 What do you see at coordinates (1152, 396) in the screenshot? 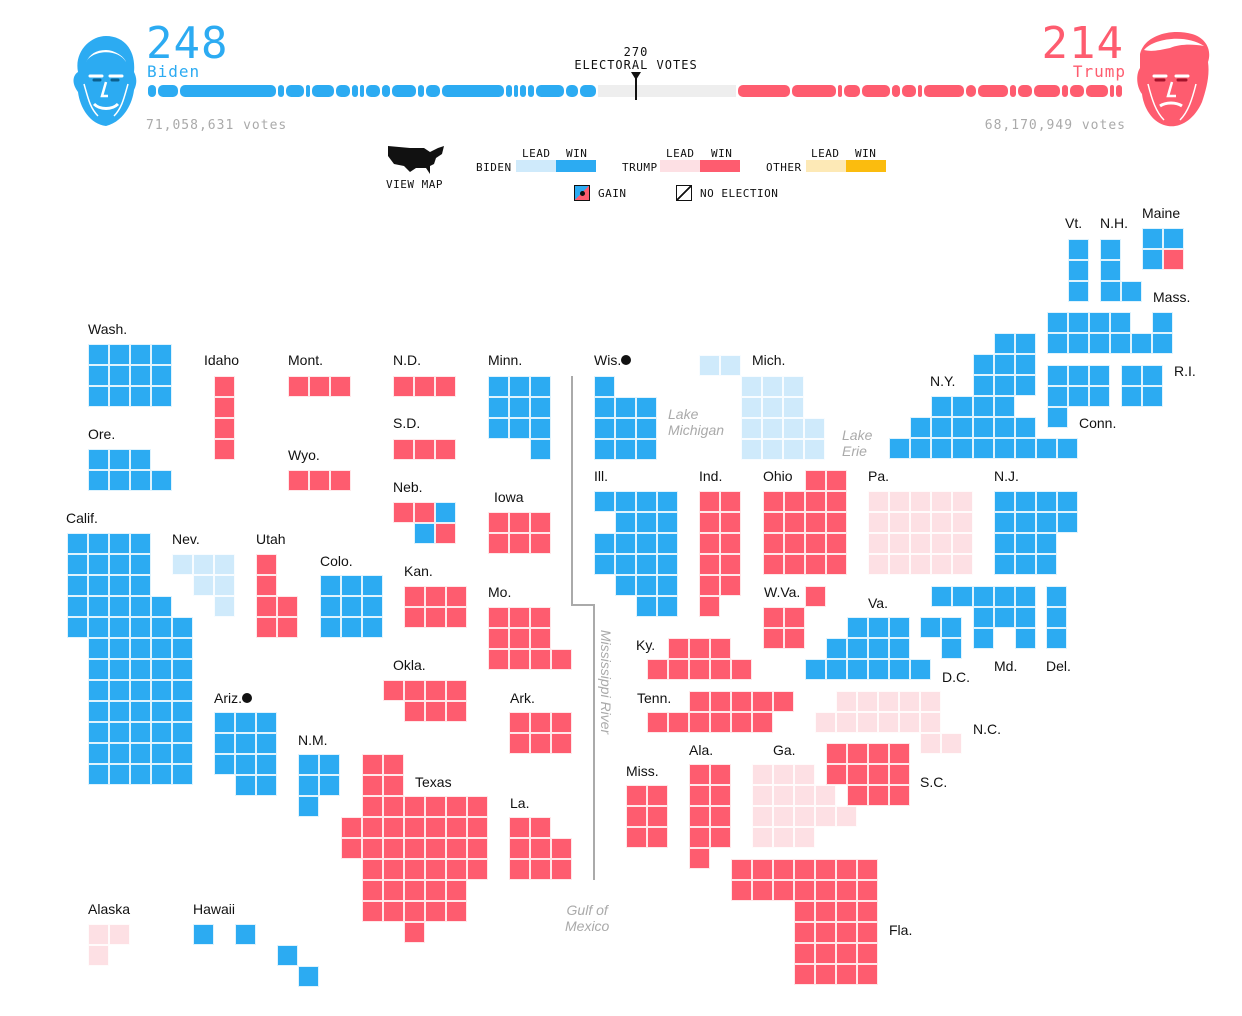
I see `state-cell-ri` at bounding box center [1152, 396].